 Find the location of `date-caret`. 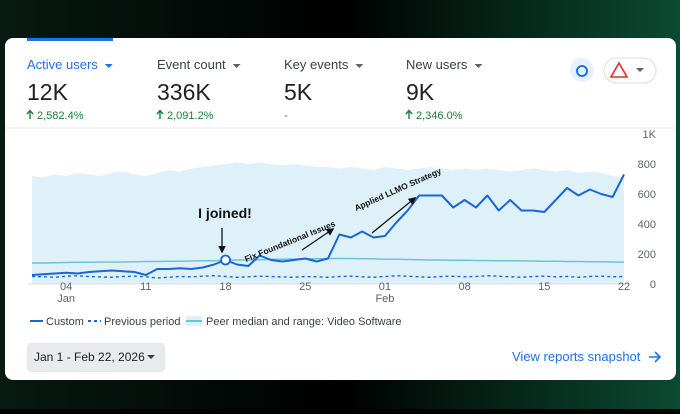

date-caret is located at coordinates (151, 357).